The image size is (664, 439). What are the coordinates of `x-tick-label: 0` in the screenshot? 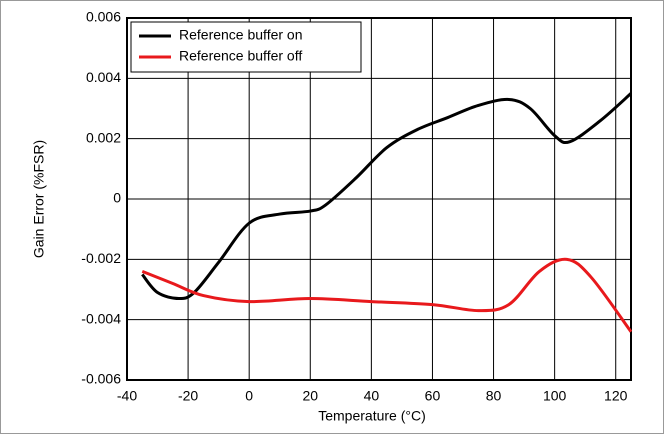 It's located at (249, 396).